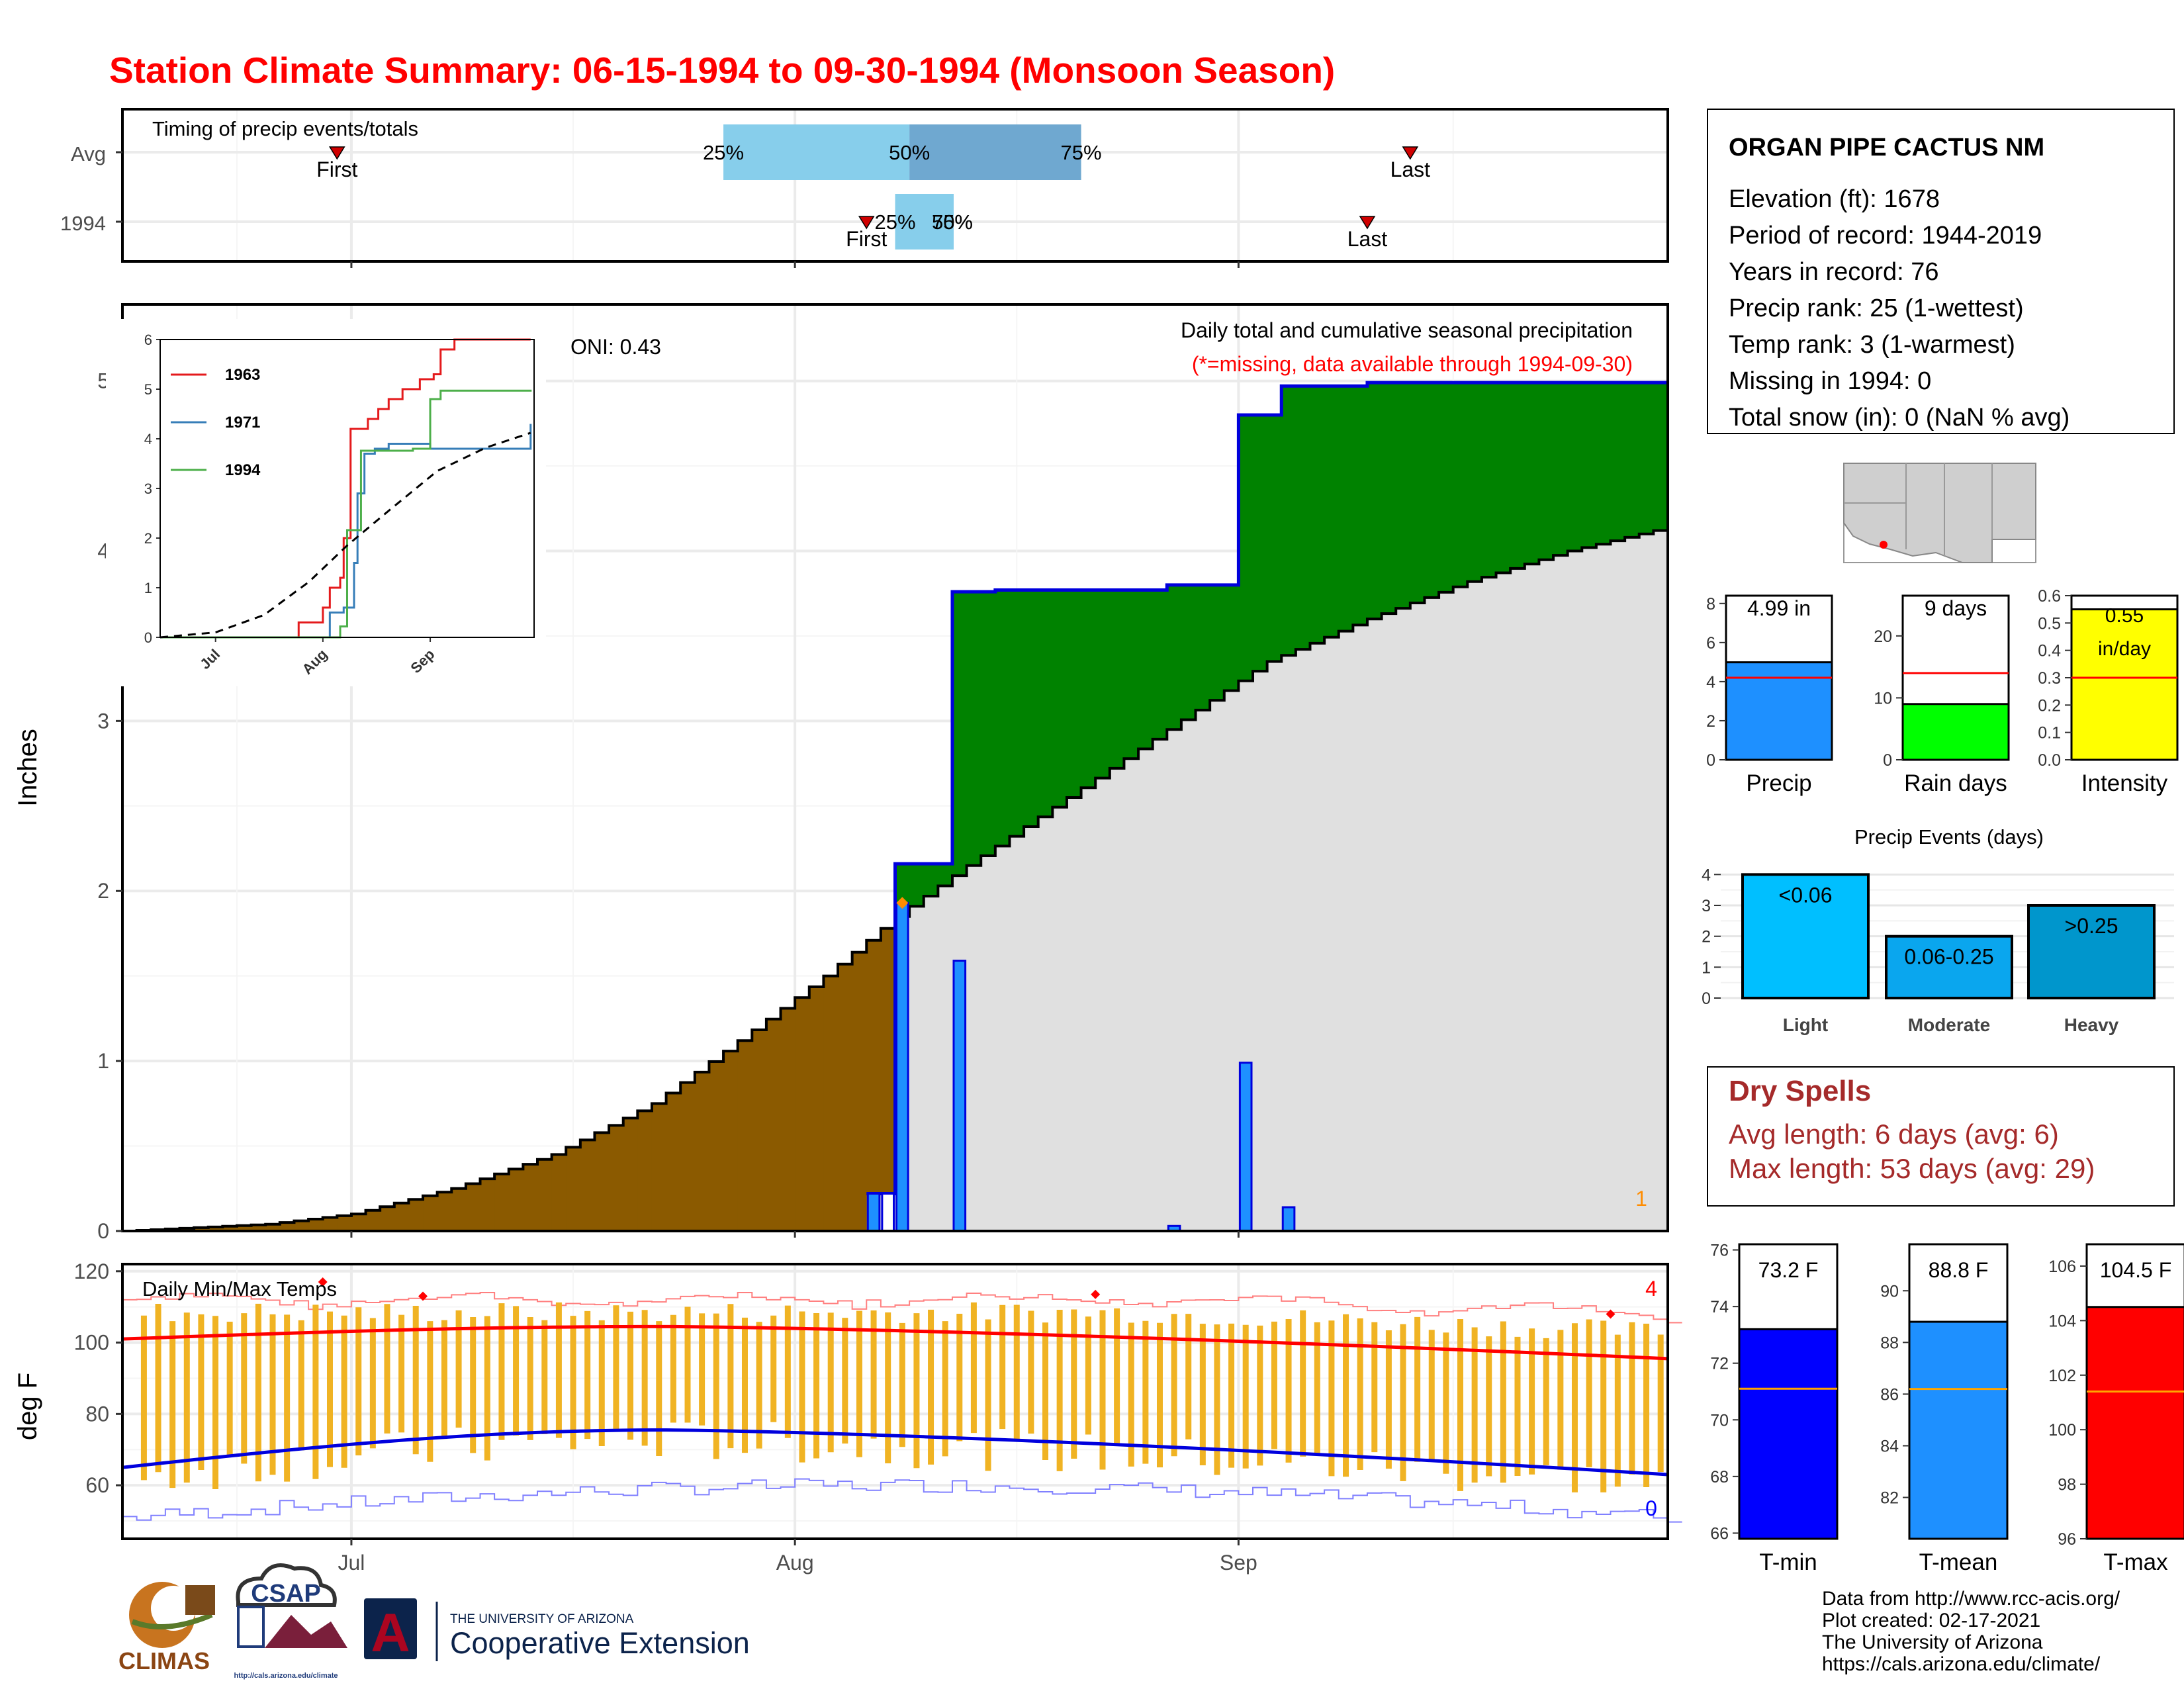 Image resolution: width=2184 pixels, height=1691 pixels. What do you see at coordinates (1959, 1562) in the screenshot?
I see `temp-bar-name: T-mean` at bounding box center [1959, 1562].